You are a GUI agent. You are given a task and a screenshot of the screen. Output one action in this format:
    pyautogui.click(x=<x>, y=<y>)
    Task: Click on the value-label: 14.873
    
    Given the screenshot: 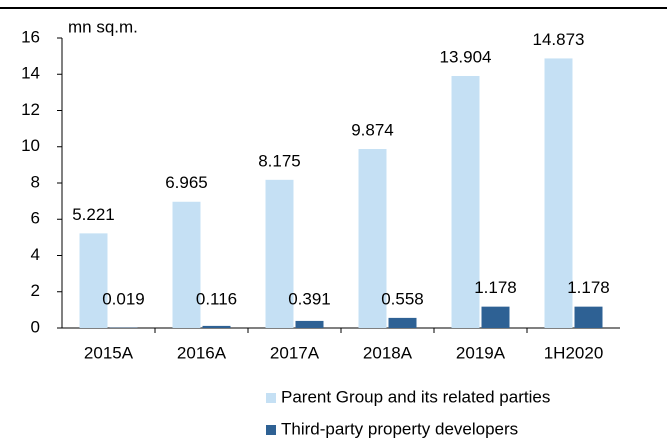 What is the action you would take?
    pyautogui.click(x=559, y=39)
    